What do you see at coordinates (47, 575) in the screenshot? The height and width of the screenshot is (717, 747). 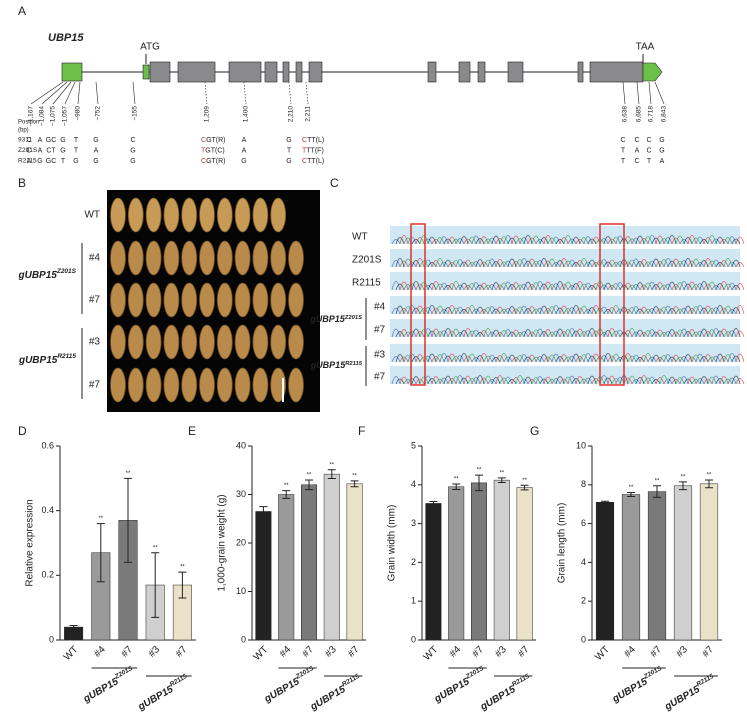 I see `y-tick-label: 0.2` at bounding box center [47, 575].